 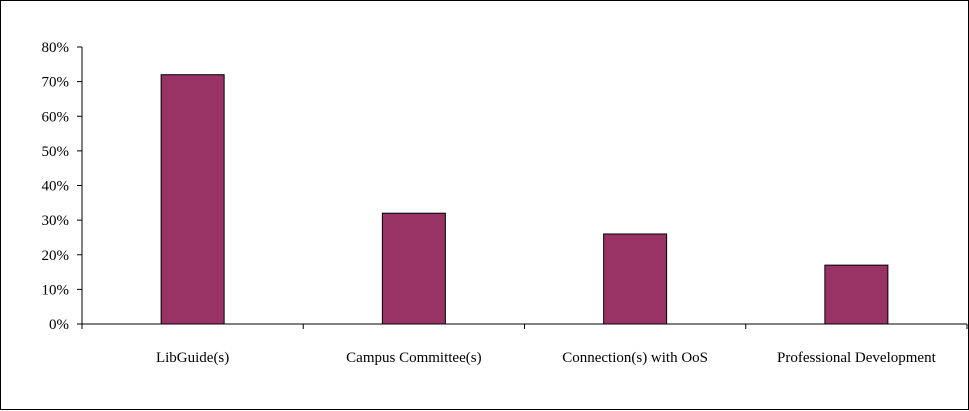 I want to click on y-tick-label: 50%, so click(x=56, y=152).